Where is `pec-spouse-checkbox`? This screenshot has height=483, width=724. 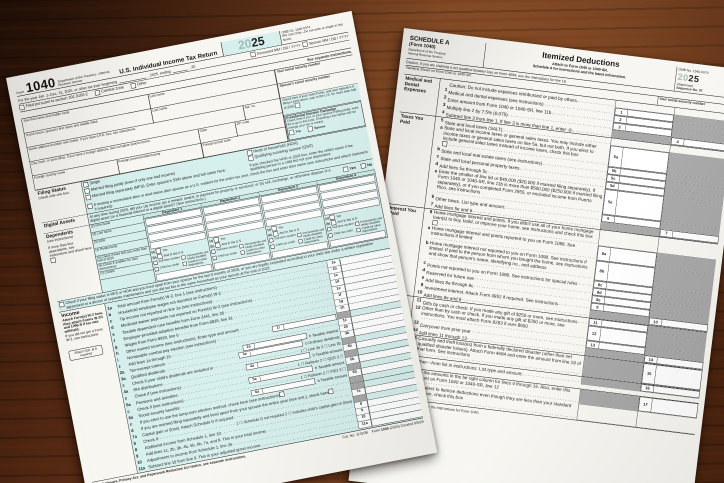
pec-spouse-checkbox is located at coordinates (310, 128).